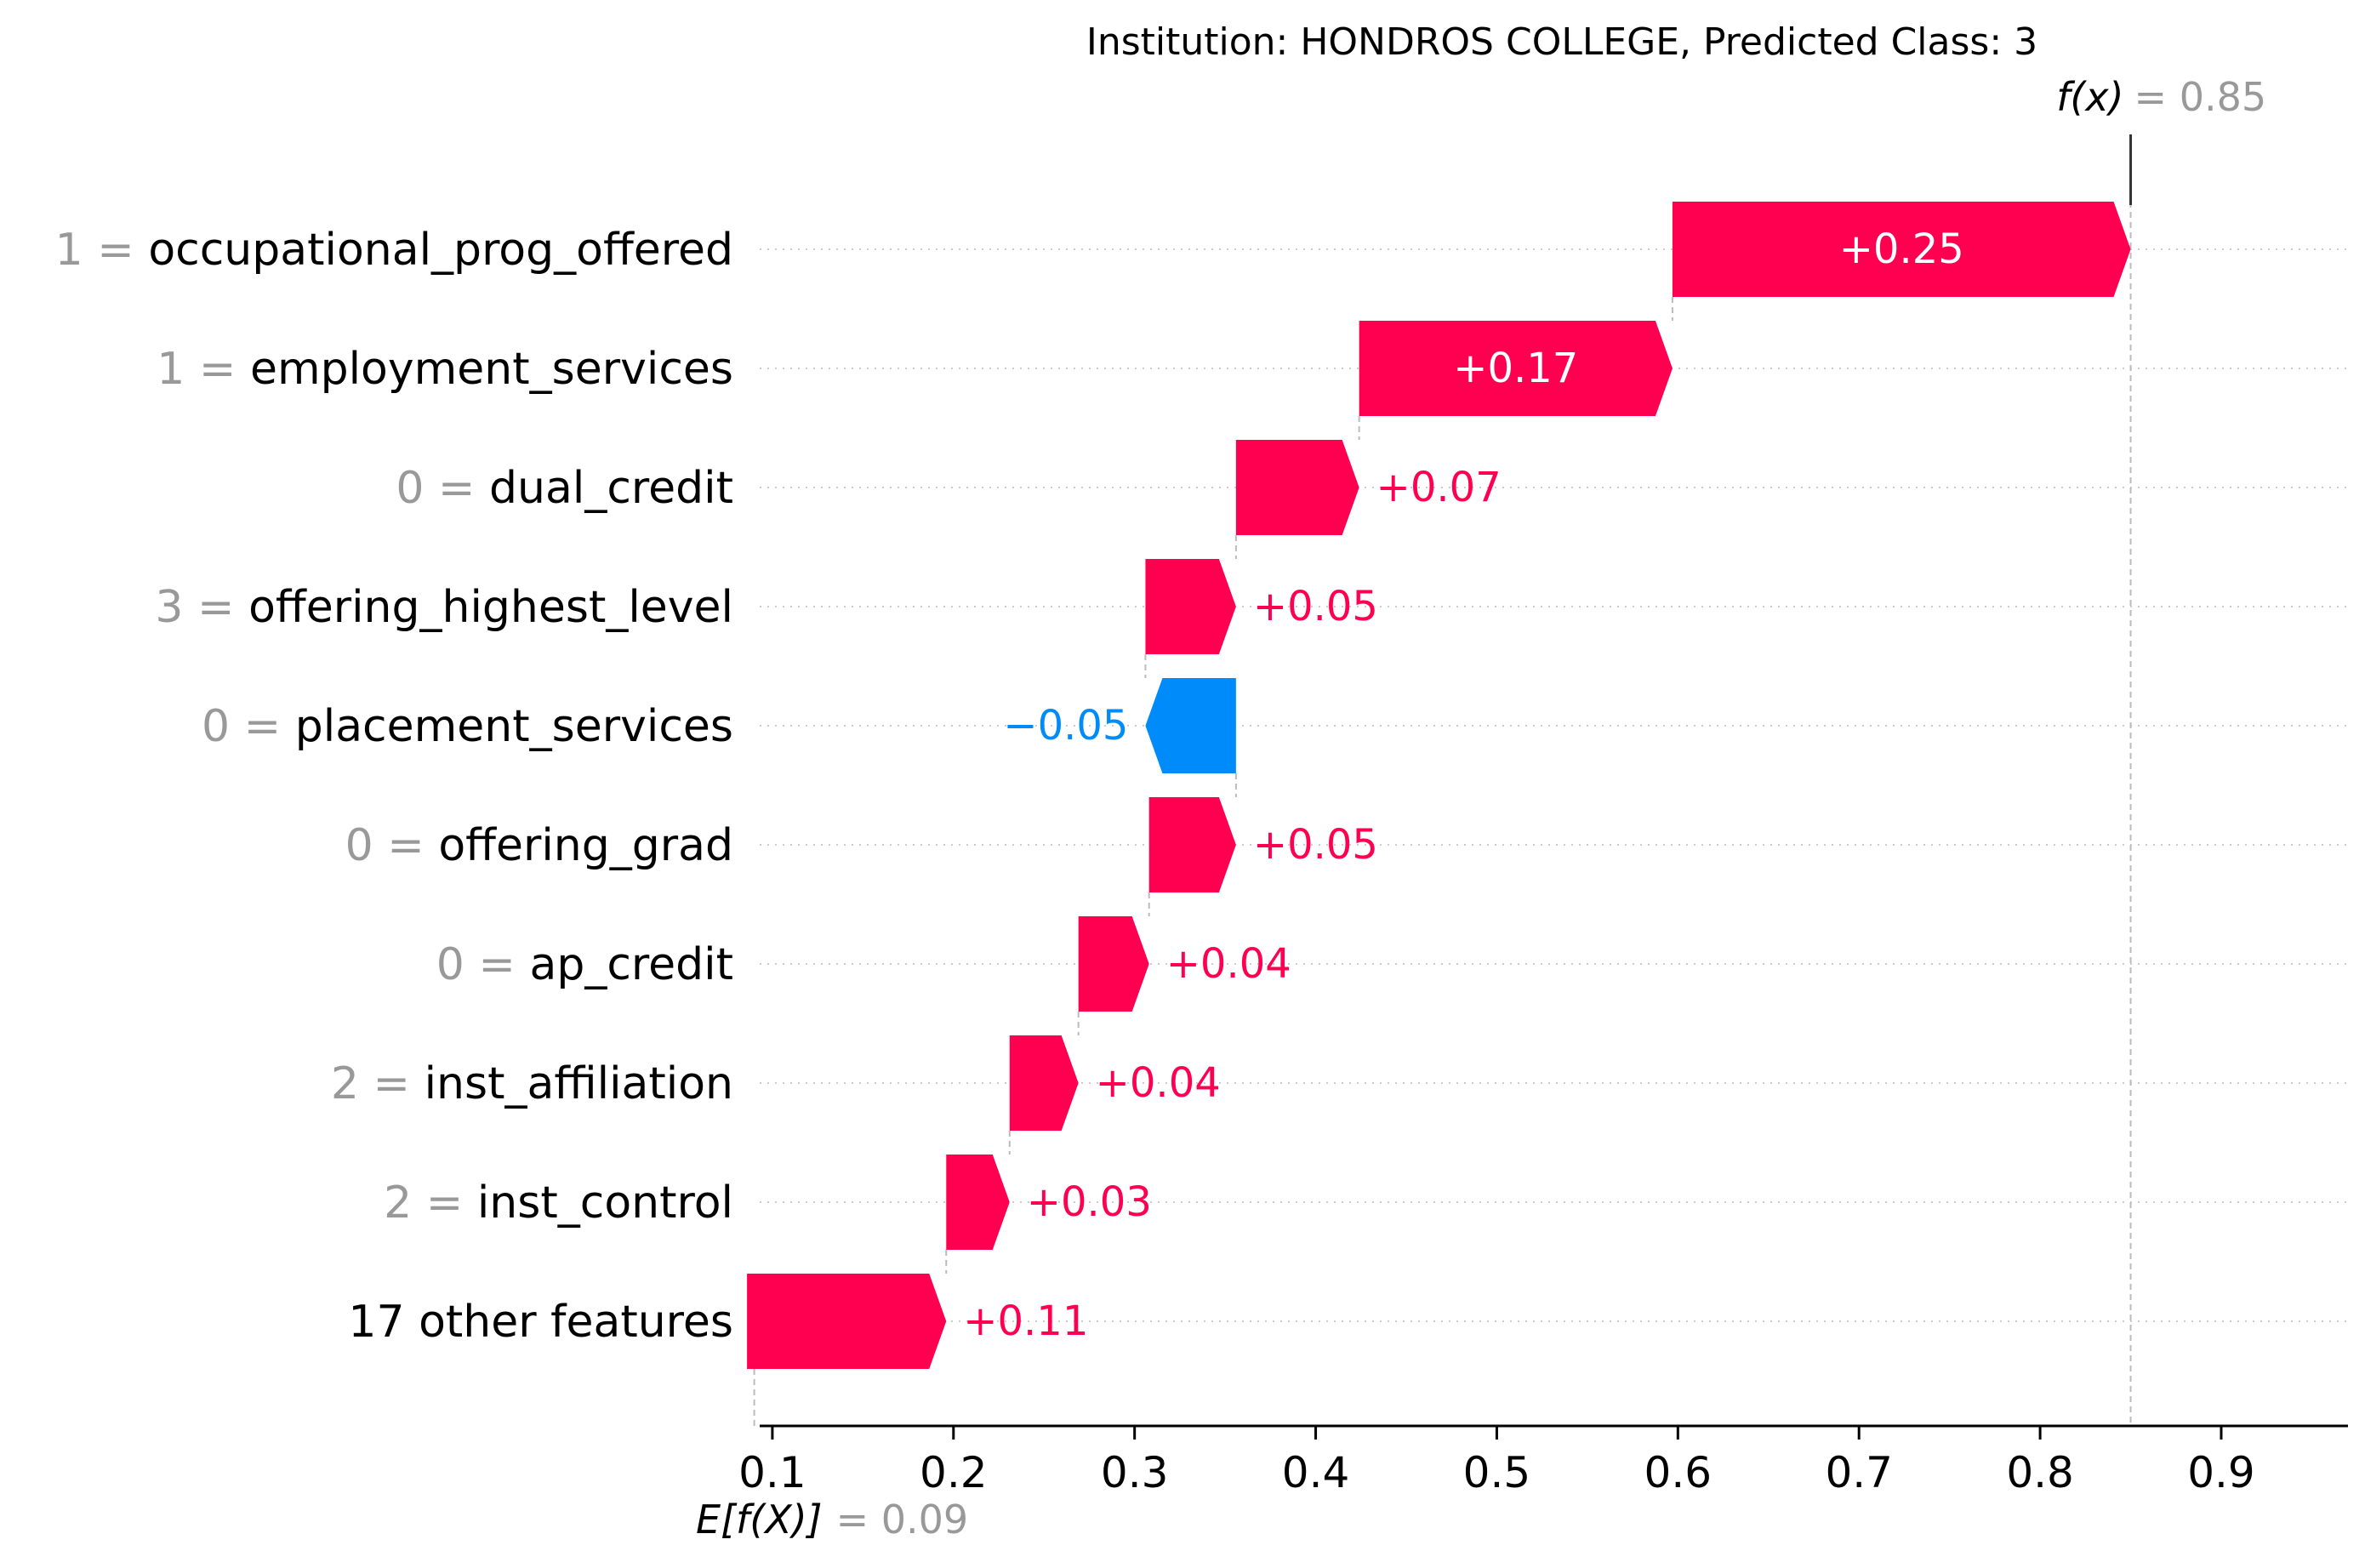  I want to click on feature-name: 17 other features, so click(540, 1322).